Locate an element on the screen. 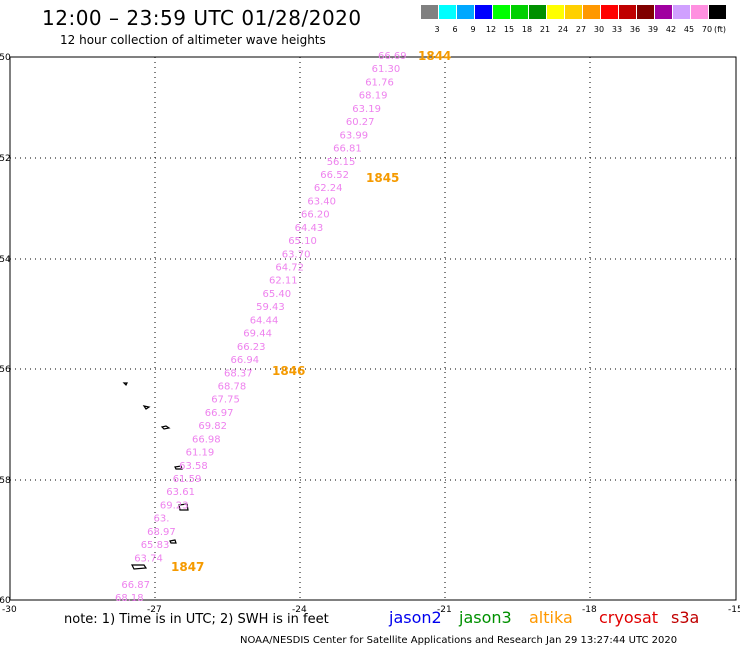 This screenshot has height=650, width=740. wave-height-label: 66.81 is located at coordinates (347, 149).